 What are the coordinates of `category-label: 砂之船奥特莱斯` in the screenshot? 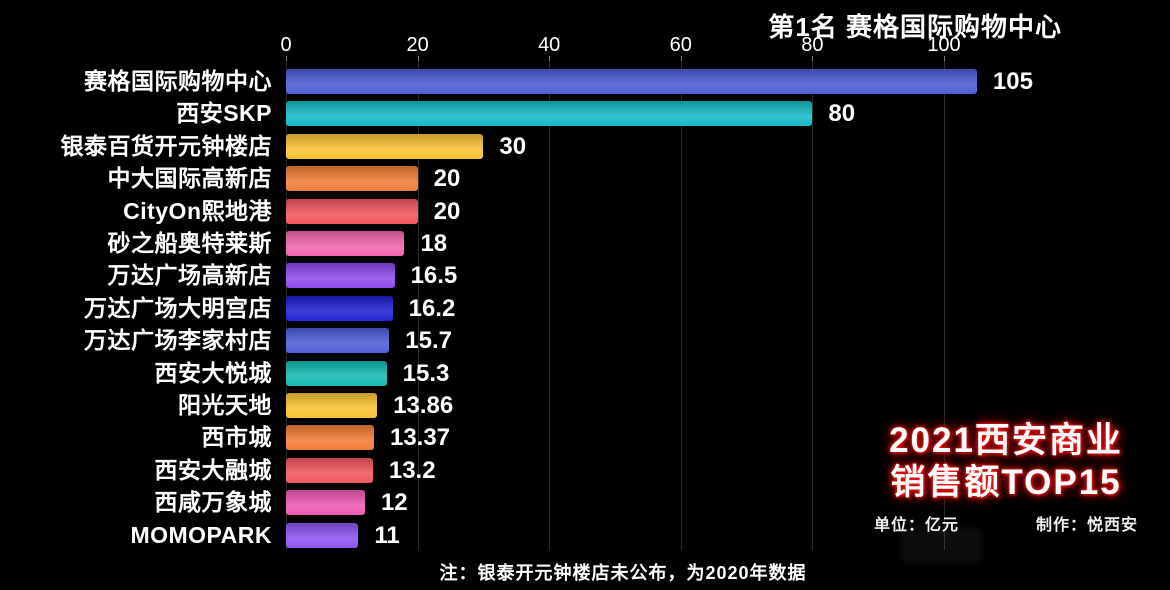 It's located at (189, 243).